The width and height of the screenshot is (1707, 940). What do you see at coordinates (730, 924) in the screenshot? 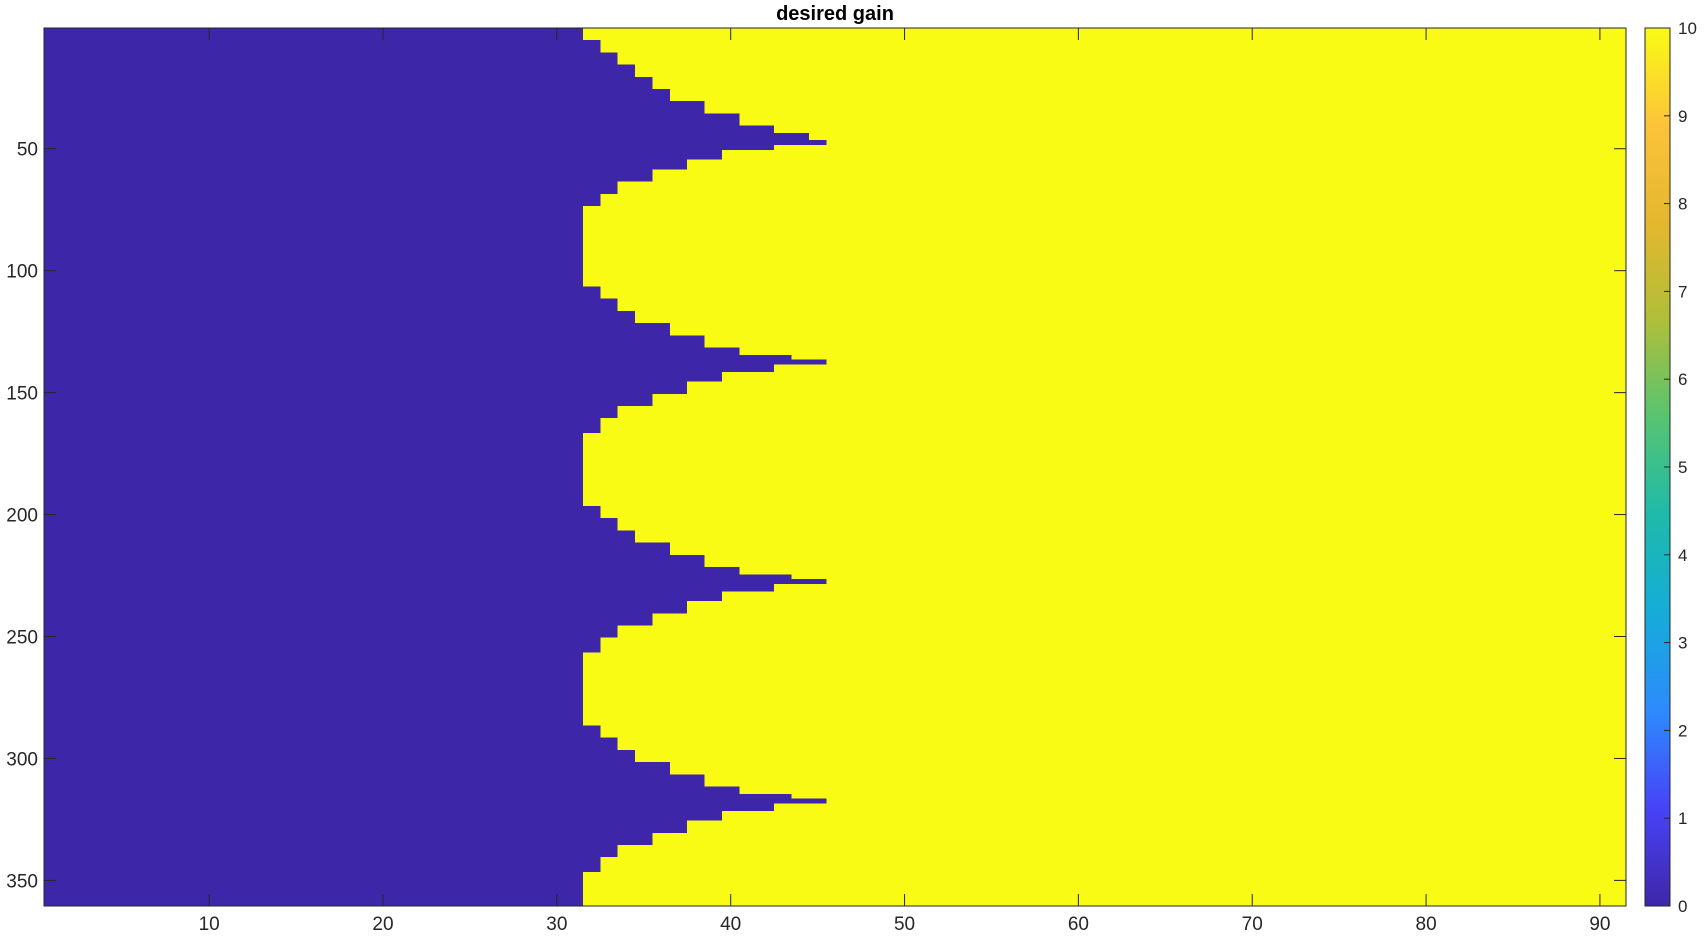
I see `x-tick-label: 40` at bounding box center [730, 924].